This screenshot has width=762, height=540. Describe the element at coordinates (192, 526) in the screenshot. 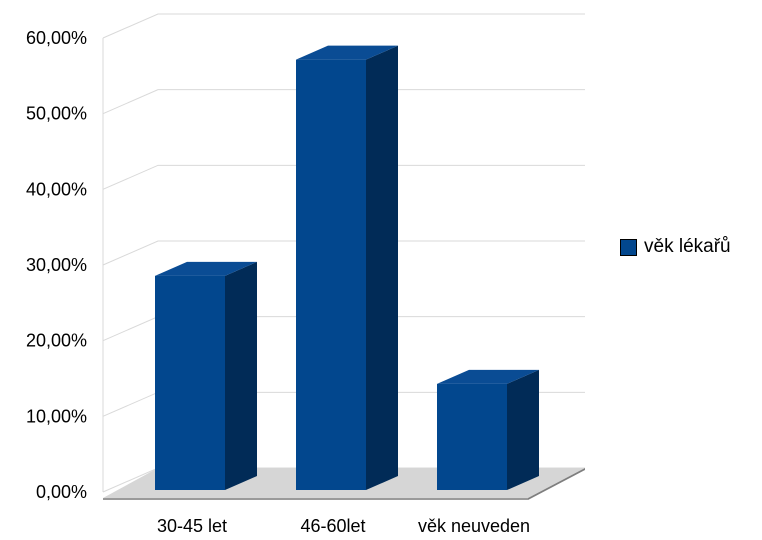

I see `x-category-label: 30-45 let` at that location.